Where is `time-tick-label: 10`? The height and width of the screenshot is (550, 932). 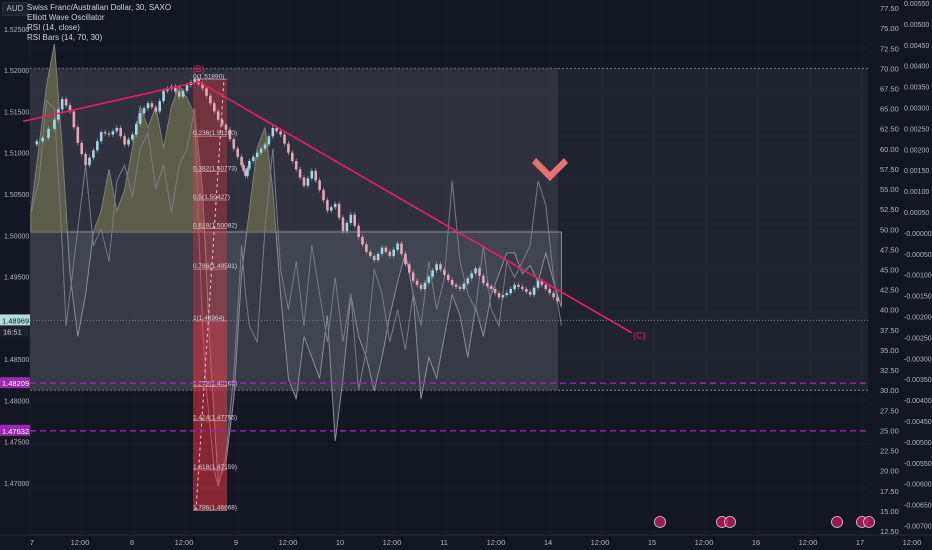
time-tick-label: 10 is located at coordinates (340, 542).